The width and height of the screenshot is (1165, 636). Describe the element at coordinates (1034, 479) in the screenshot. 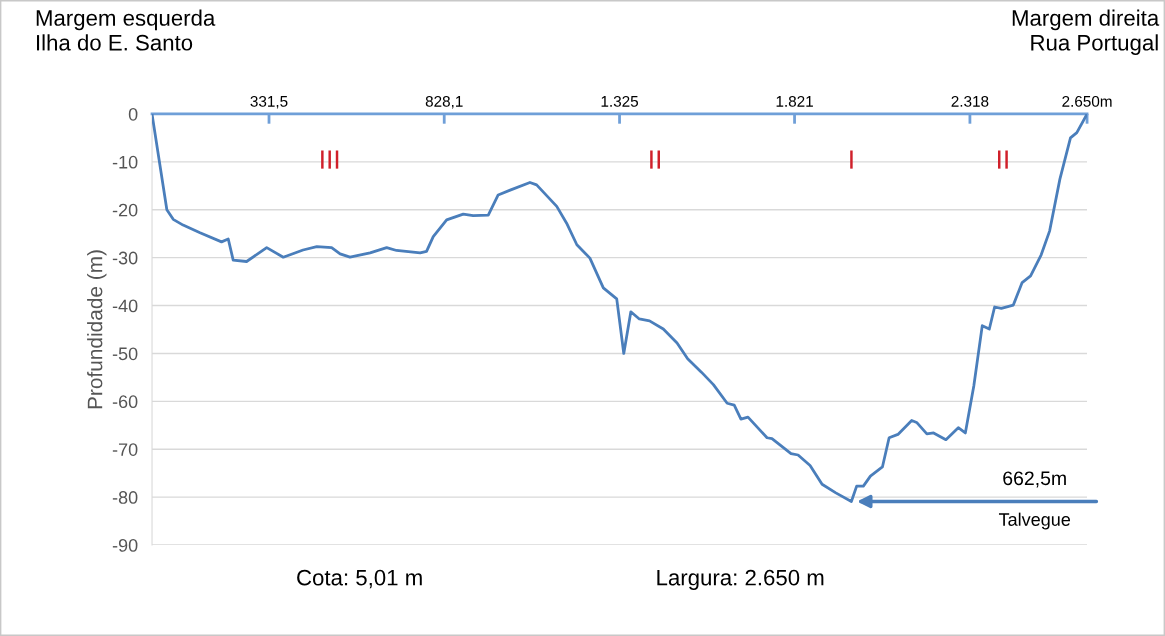

I see `annotation: 662,5m` at that location.